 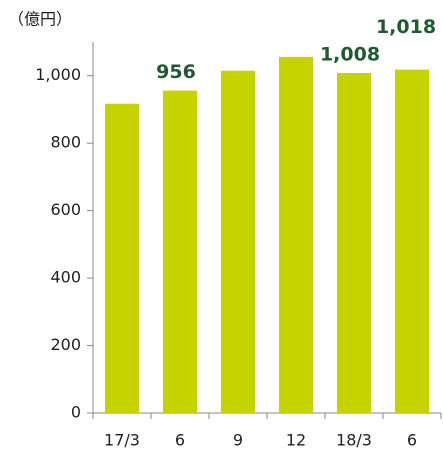 What do you see at coordinates (40, 19) in the screenshot?
I see `y-axis-label: （億円）` at bounding box center [40, 19].